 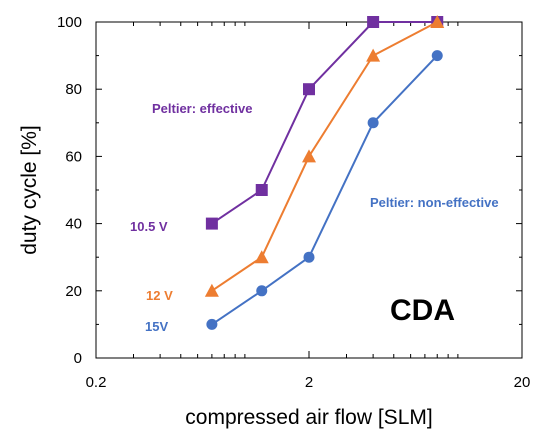 I want to click on y-tick-label: 20, so click(x=73, y=291).